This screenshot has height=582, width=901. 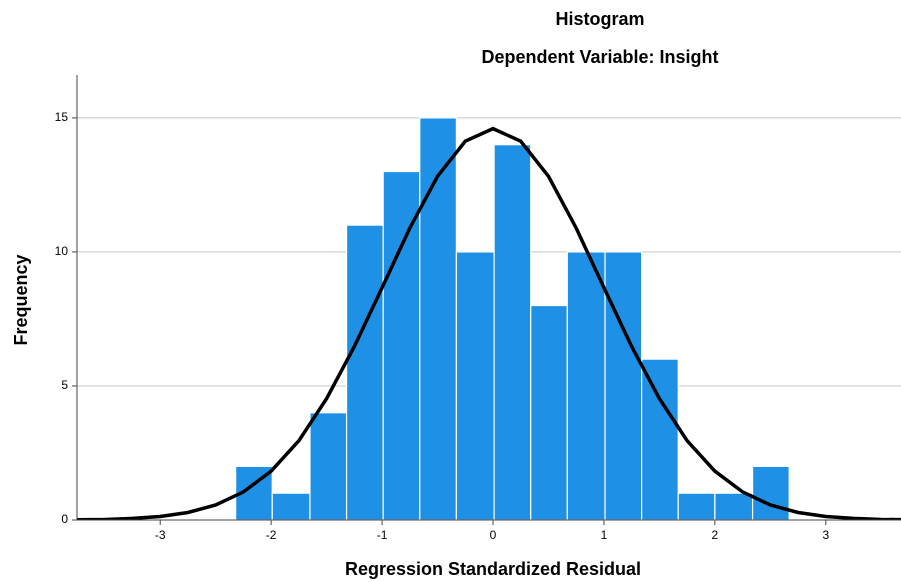 I want to click on y-tick-label: 0, so click(x=64, y=519).